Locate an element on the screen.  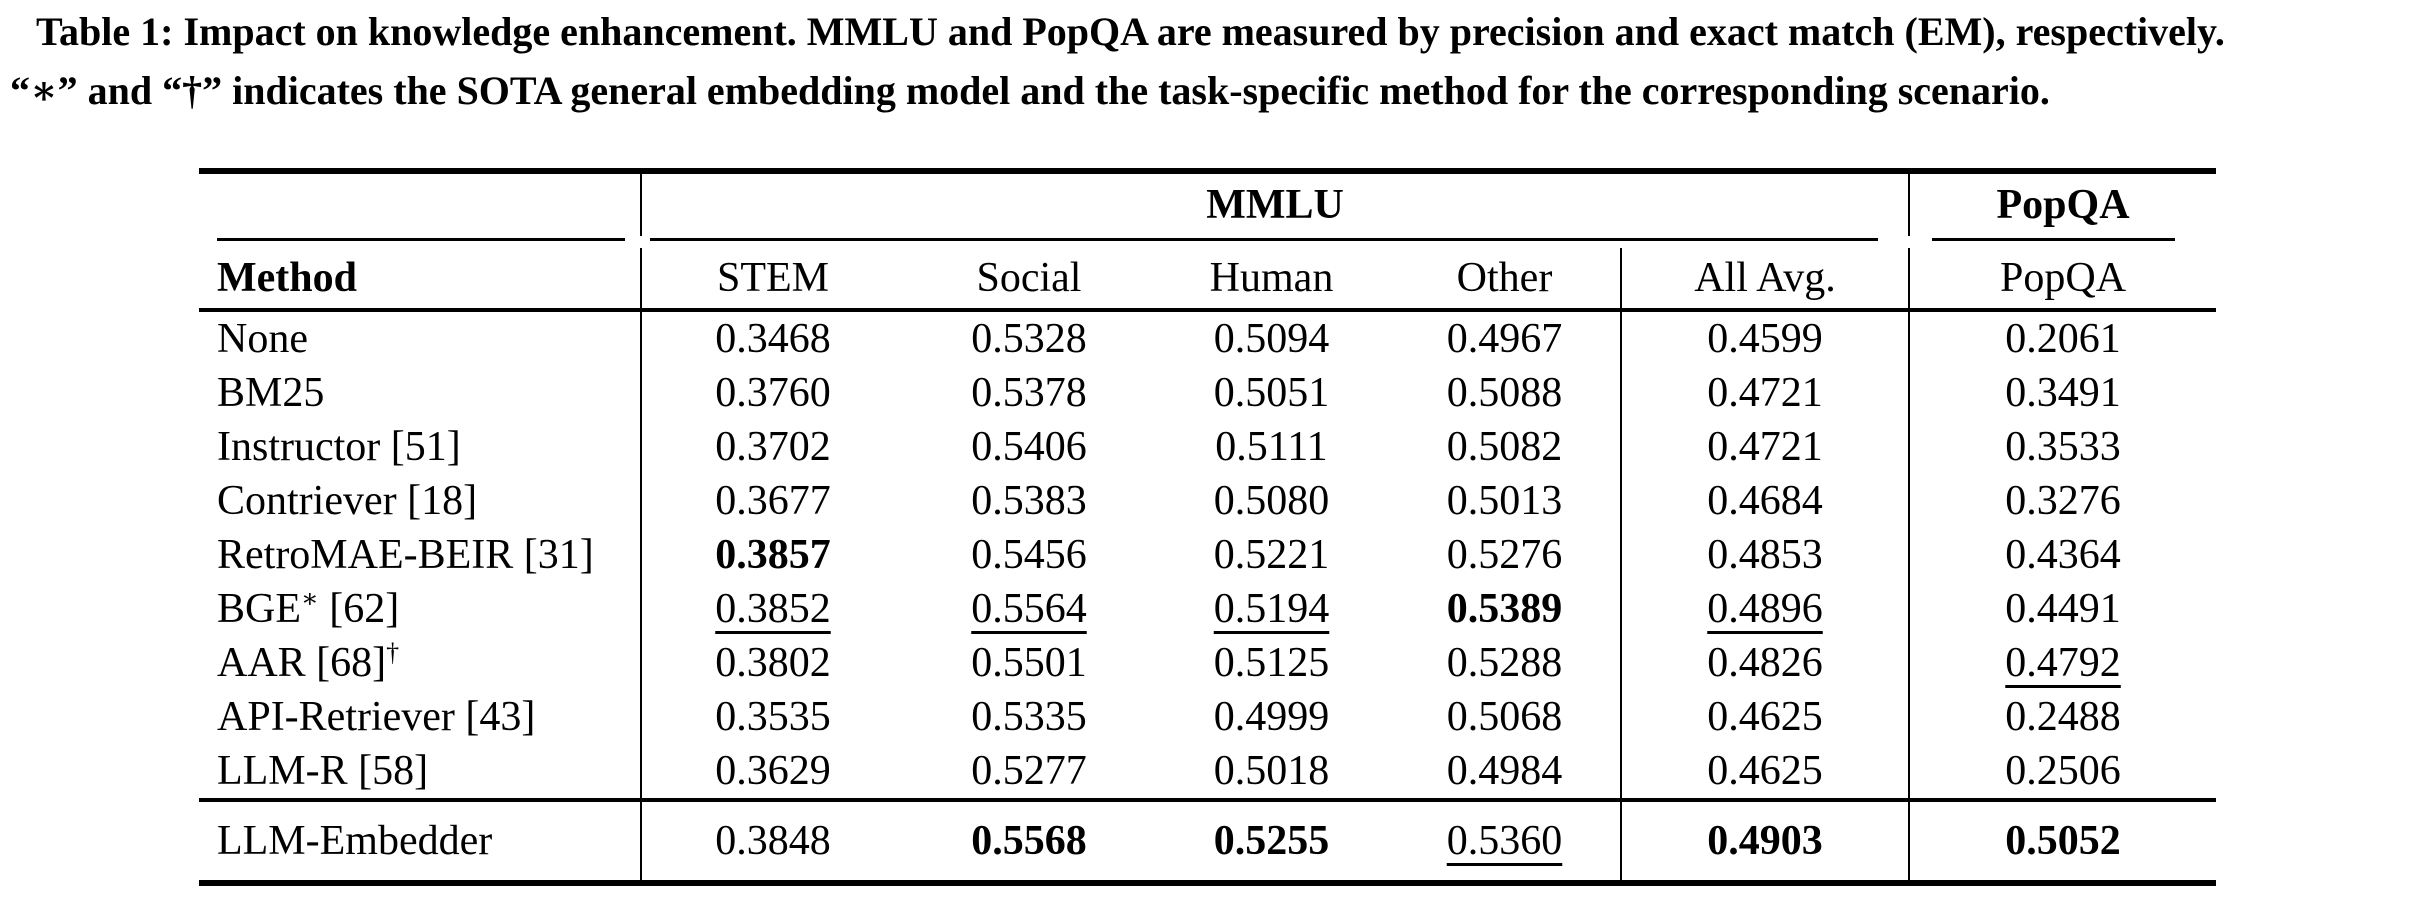
value-cell-social: 0.5328 is located at coordinates (1029, 339).